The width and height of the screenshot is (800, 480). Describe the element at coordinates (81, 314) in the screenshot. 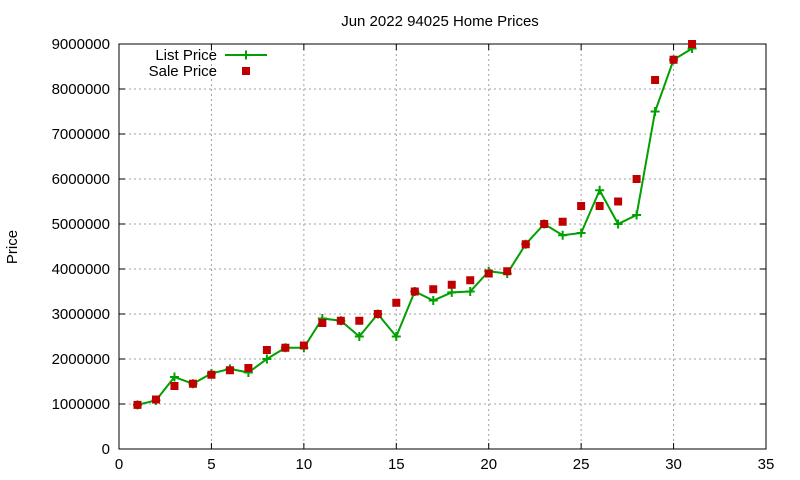

I see `y-tick-label: 3000000` at that location.